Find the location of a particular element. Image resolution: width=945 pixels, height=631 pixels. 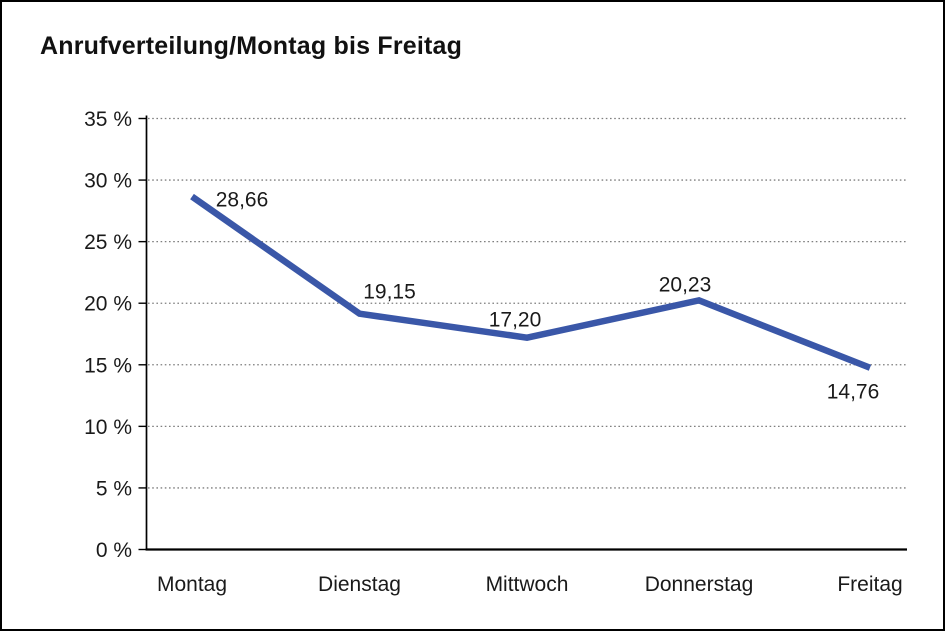

y-tick-label: 0 % is located at coordinates (114, 550).